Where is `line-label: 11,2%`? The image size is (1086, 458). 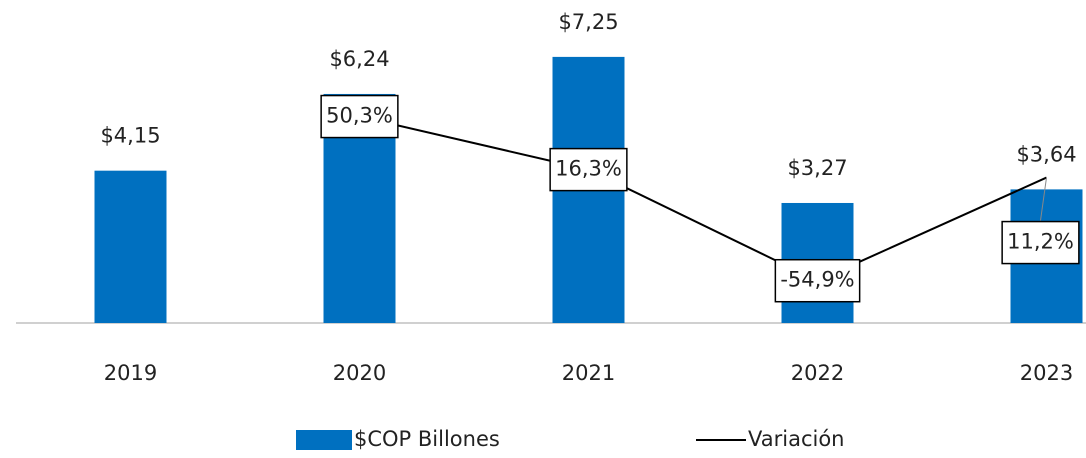
line-label: 11,2% is located at coordinates (1040, 242).